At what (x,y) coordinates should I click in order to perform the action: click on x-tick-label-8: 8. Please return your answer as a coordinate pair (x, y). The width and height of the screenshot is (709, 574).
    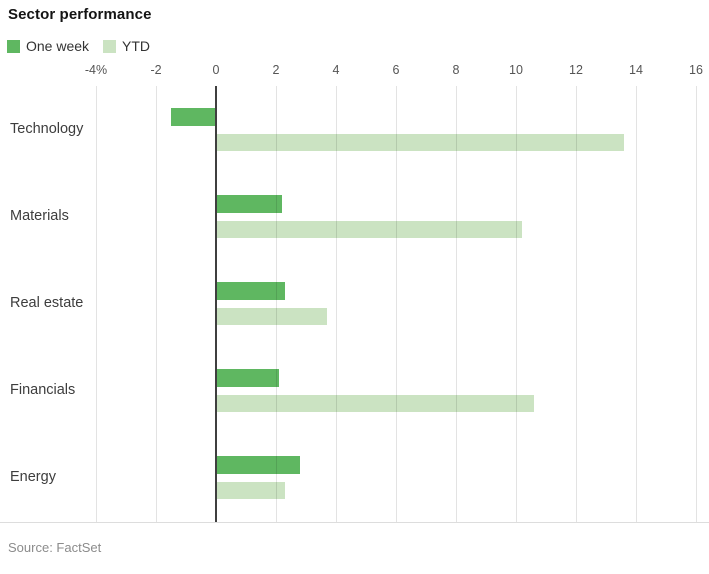
    Looking at the image, I should click on (456, 70).